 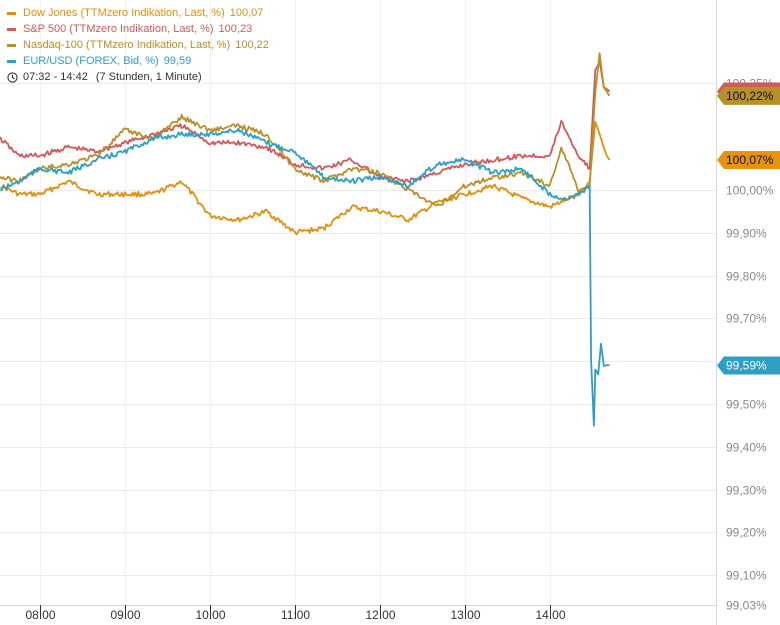 I want to click on legend-value: 99,59, so click(x=177, y=61).